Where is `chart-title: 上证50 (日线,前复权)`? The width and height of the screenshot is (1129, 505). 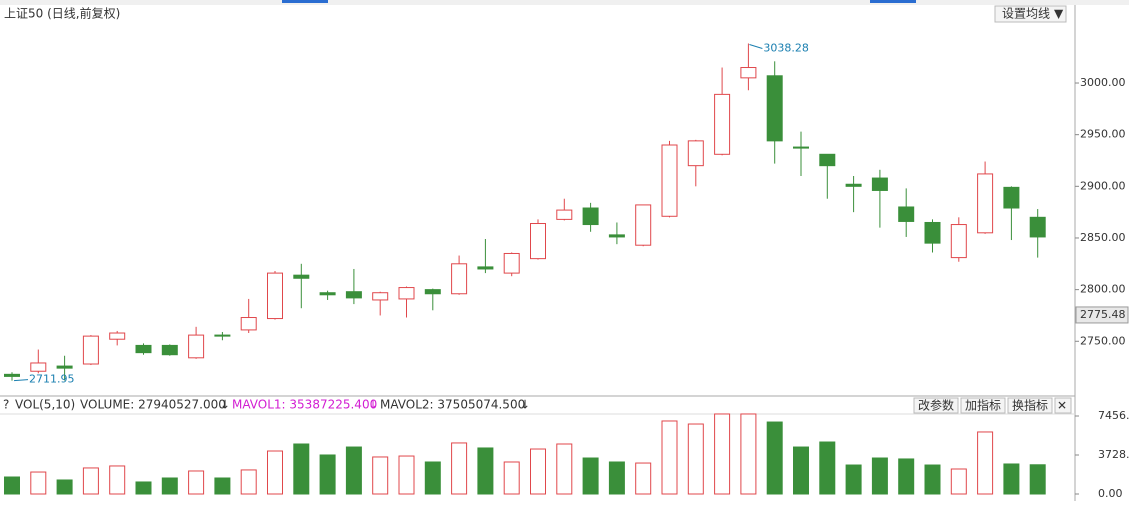
chart-title: 上证50 (日线,前复权) is located at coordinates (62, 13).